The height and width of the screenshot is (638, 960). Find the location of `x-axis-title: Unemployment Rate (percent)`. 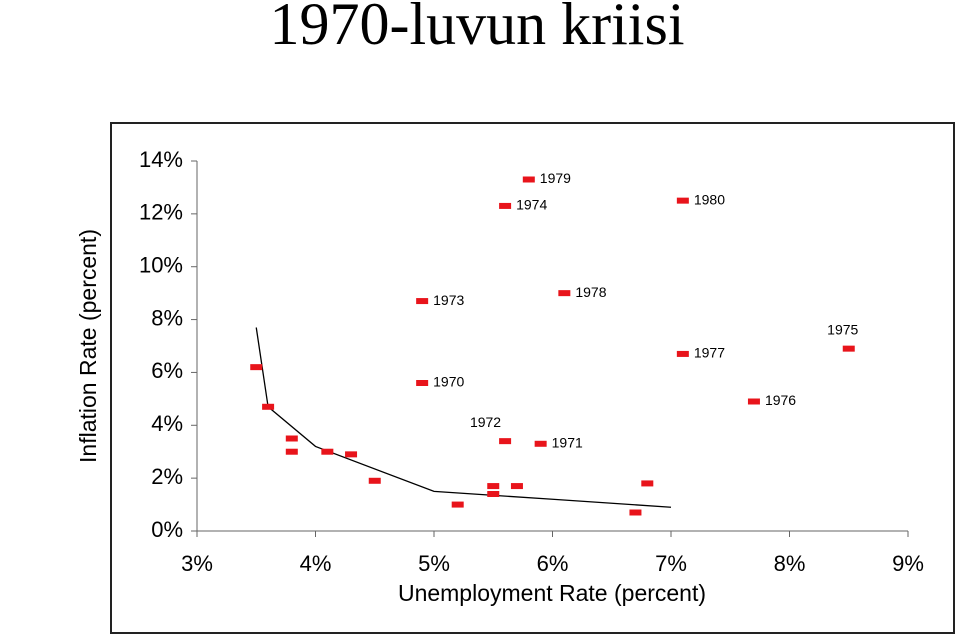

x-axis-title: Unemployment Rate (percent) is located at coordinates (552, 593).